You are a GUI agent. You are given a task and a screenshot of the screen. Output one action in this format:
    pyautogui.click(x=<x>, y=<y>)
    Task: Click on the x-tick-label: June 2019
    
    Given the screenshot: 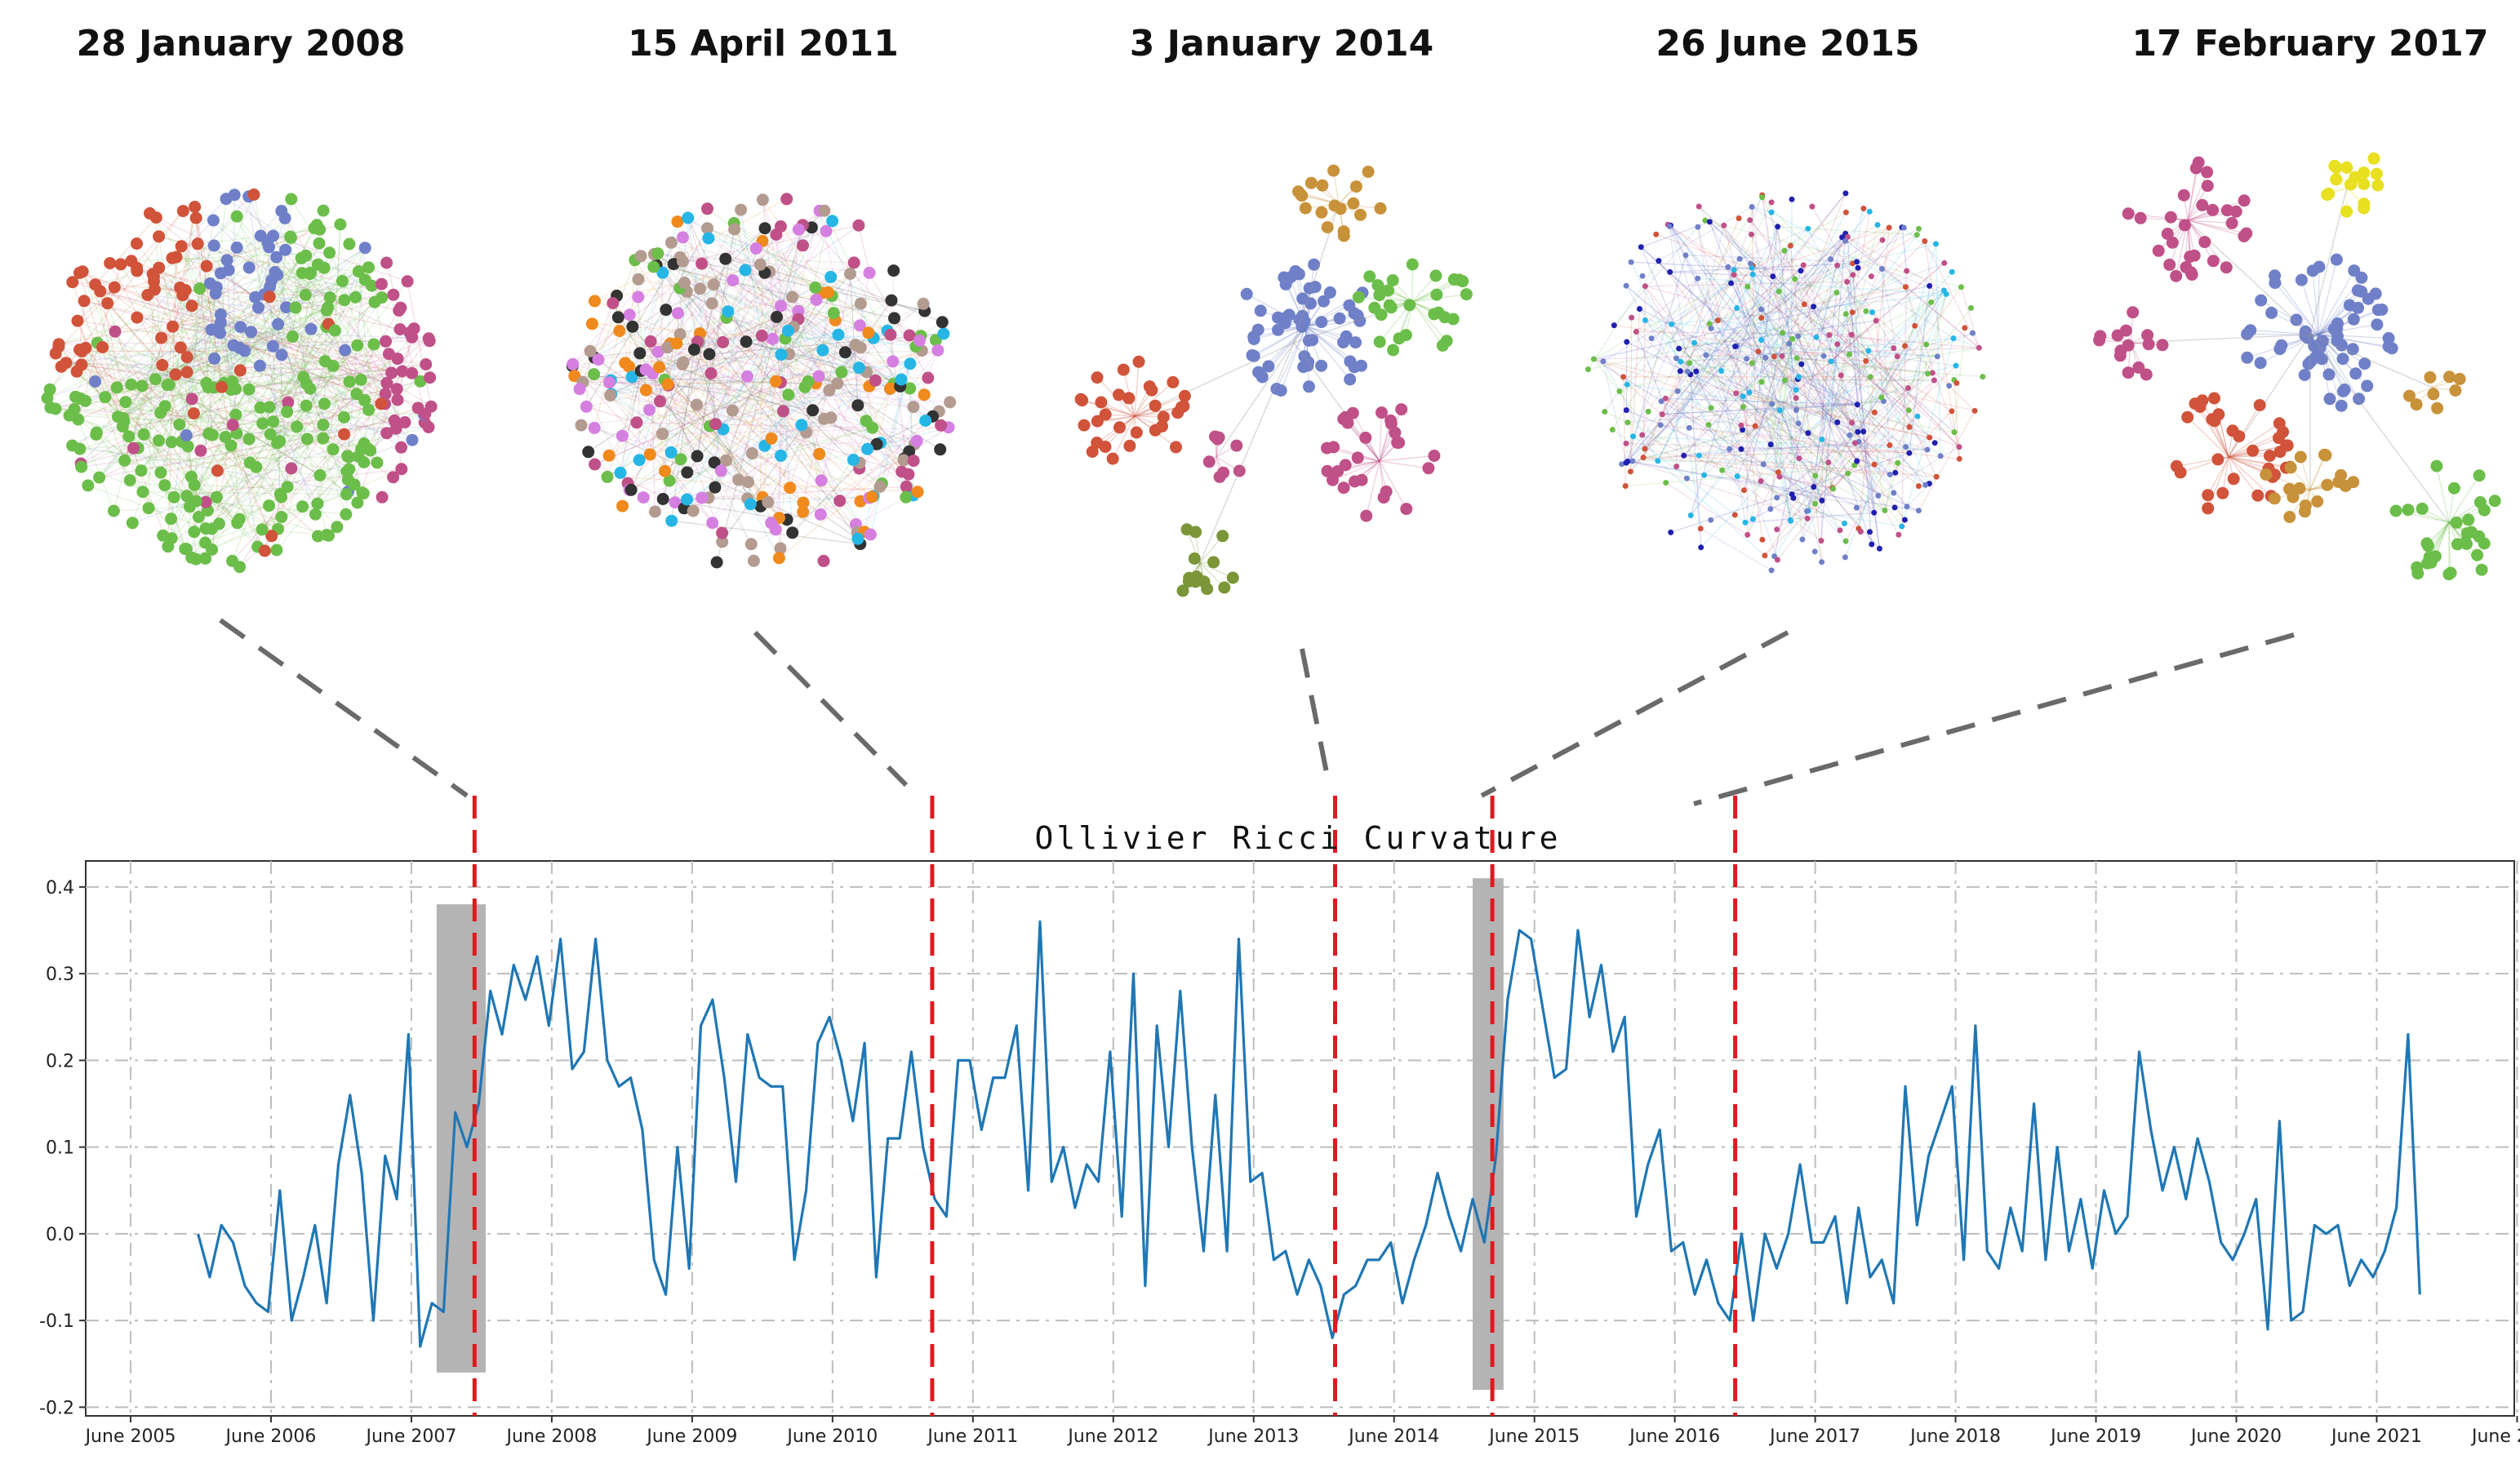 What is the action you would take?
    pyautogui.click(x=2095, y=1437)
    